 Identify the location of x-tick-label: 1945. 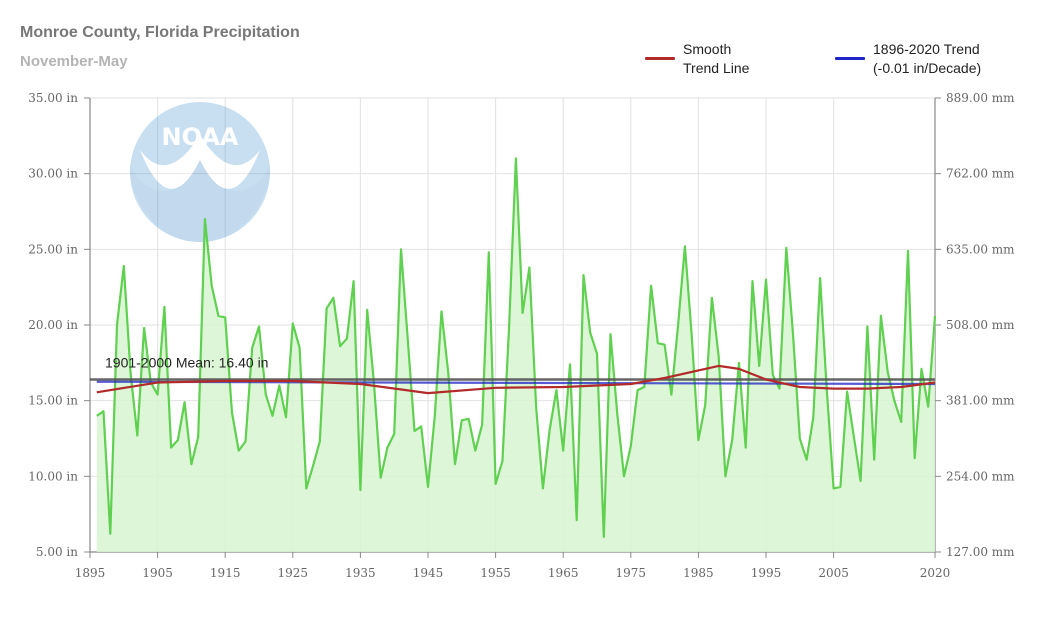
(428, 573).